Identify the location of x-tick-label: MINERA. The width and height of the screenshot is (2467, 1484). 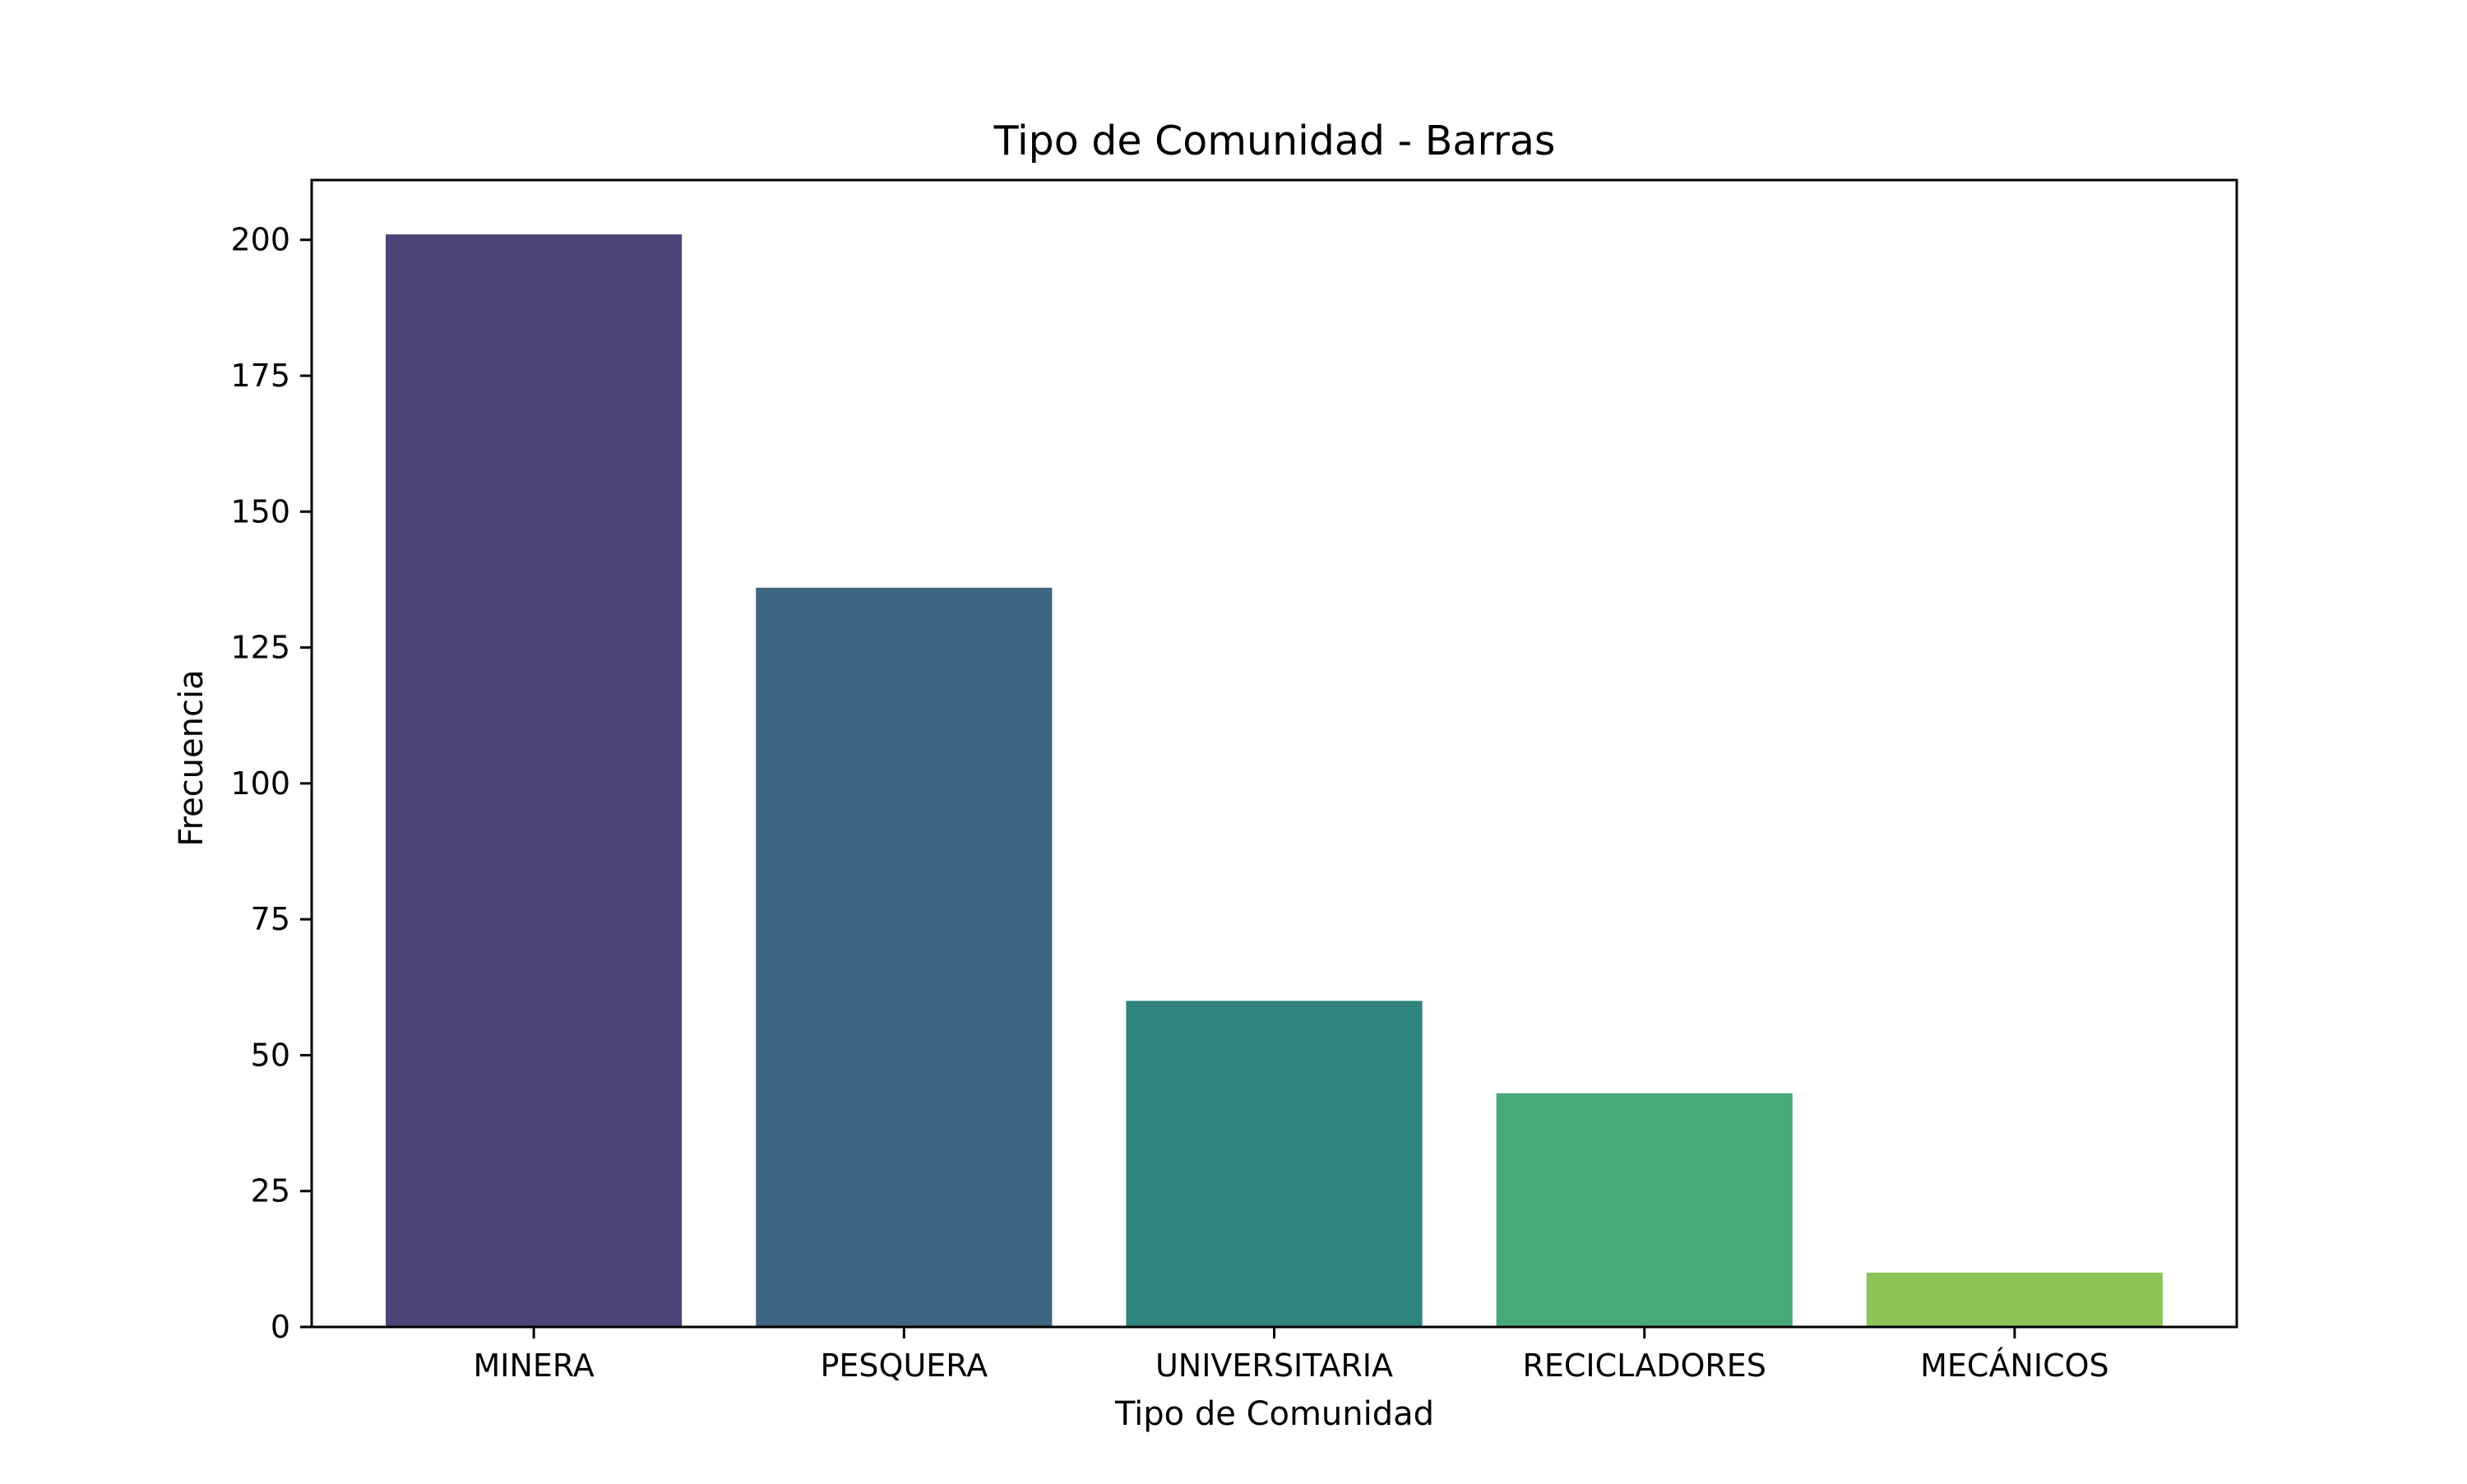
(534, 1366).